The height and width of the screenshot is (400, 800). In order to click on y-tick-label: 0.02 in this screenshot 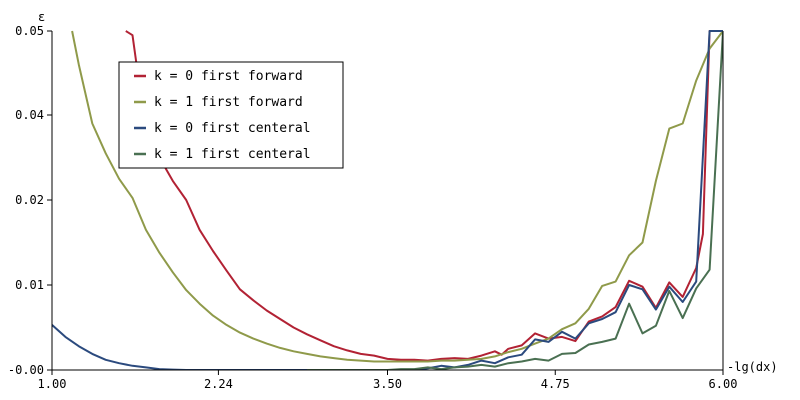, I will do `click(29, 200)`.